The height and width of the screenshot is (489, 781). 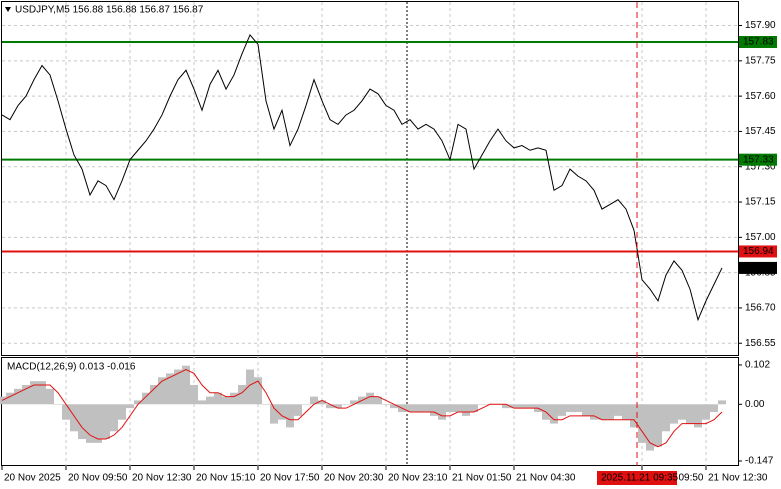 What do you see at coordinates (760, 237) in the screenshot?
I see `y-tick-label: 157.00` at bounding box center [760, 237].